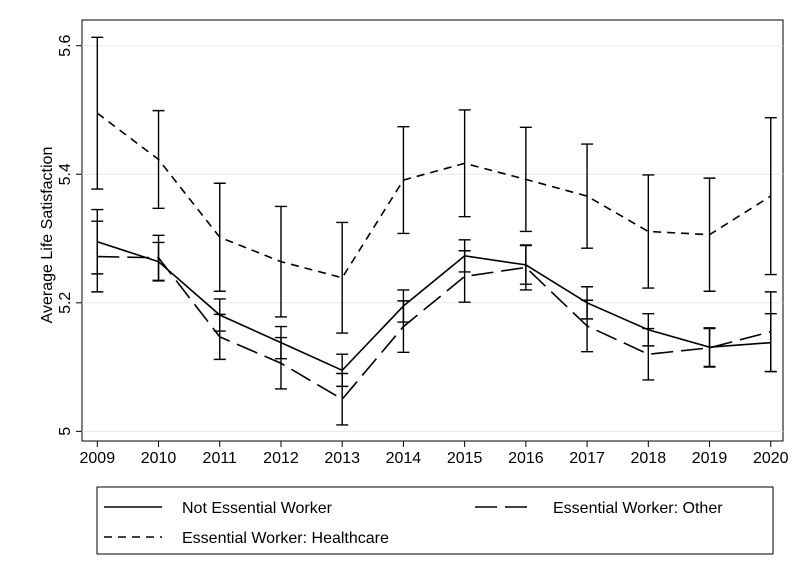 This screenshot has width=793, height=585. Describe the element at coordinates (220, 458) in the screenshot. I see `x-tick-label: 2011` at that location.